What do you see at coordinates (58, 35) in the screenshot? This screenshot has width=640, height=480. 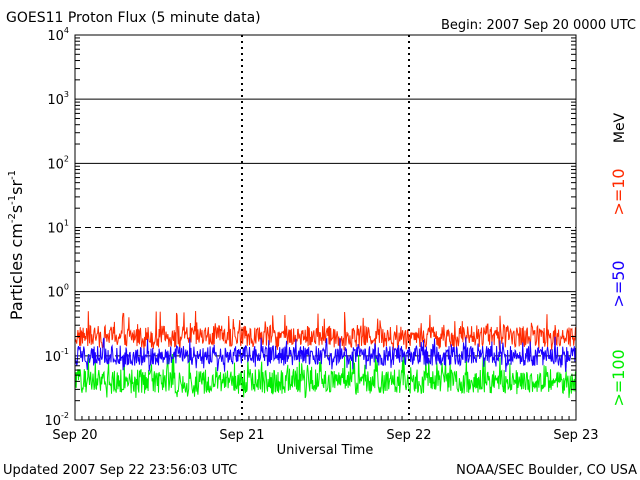 I see `y-tick-label: 10⁴` at bounding box center [58, 35].